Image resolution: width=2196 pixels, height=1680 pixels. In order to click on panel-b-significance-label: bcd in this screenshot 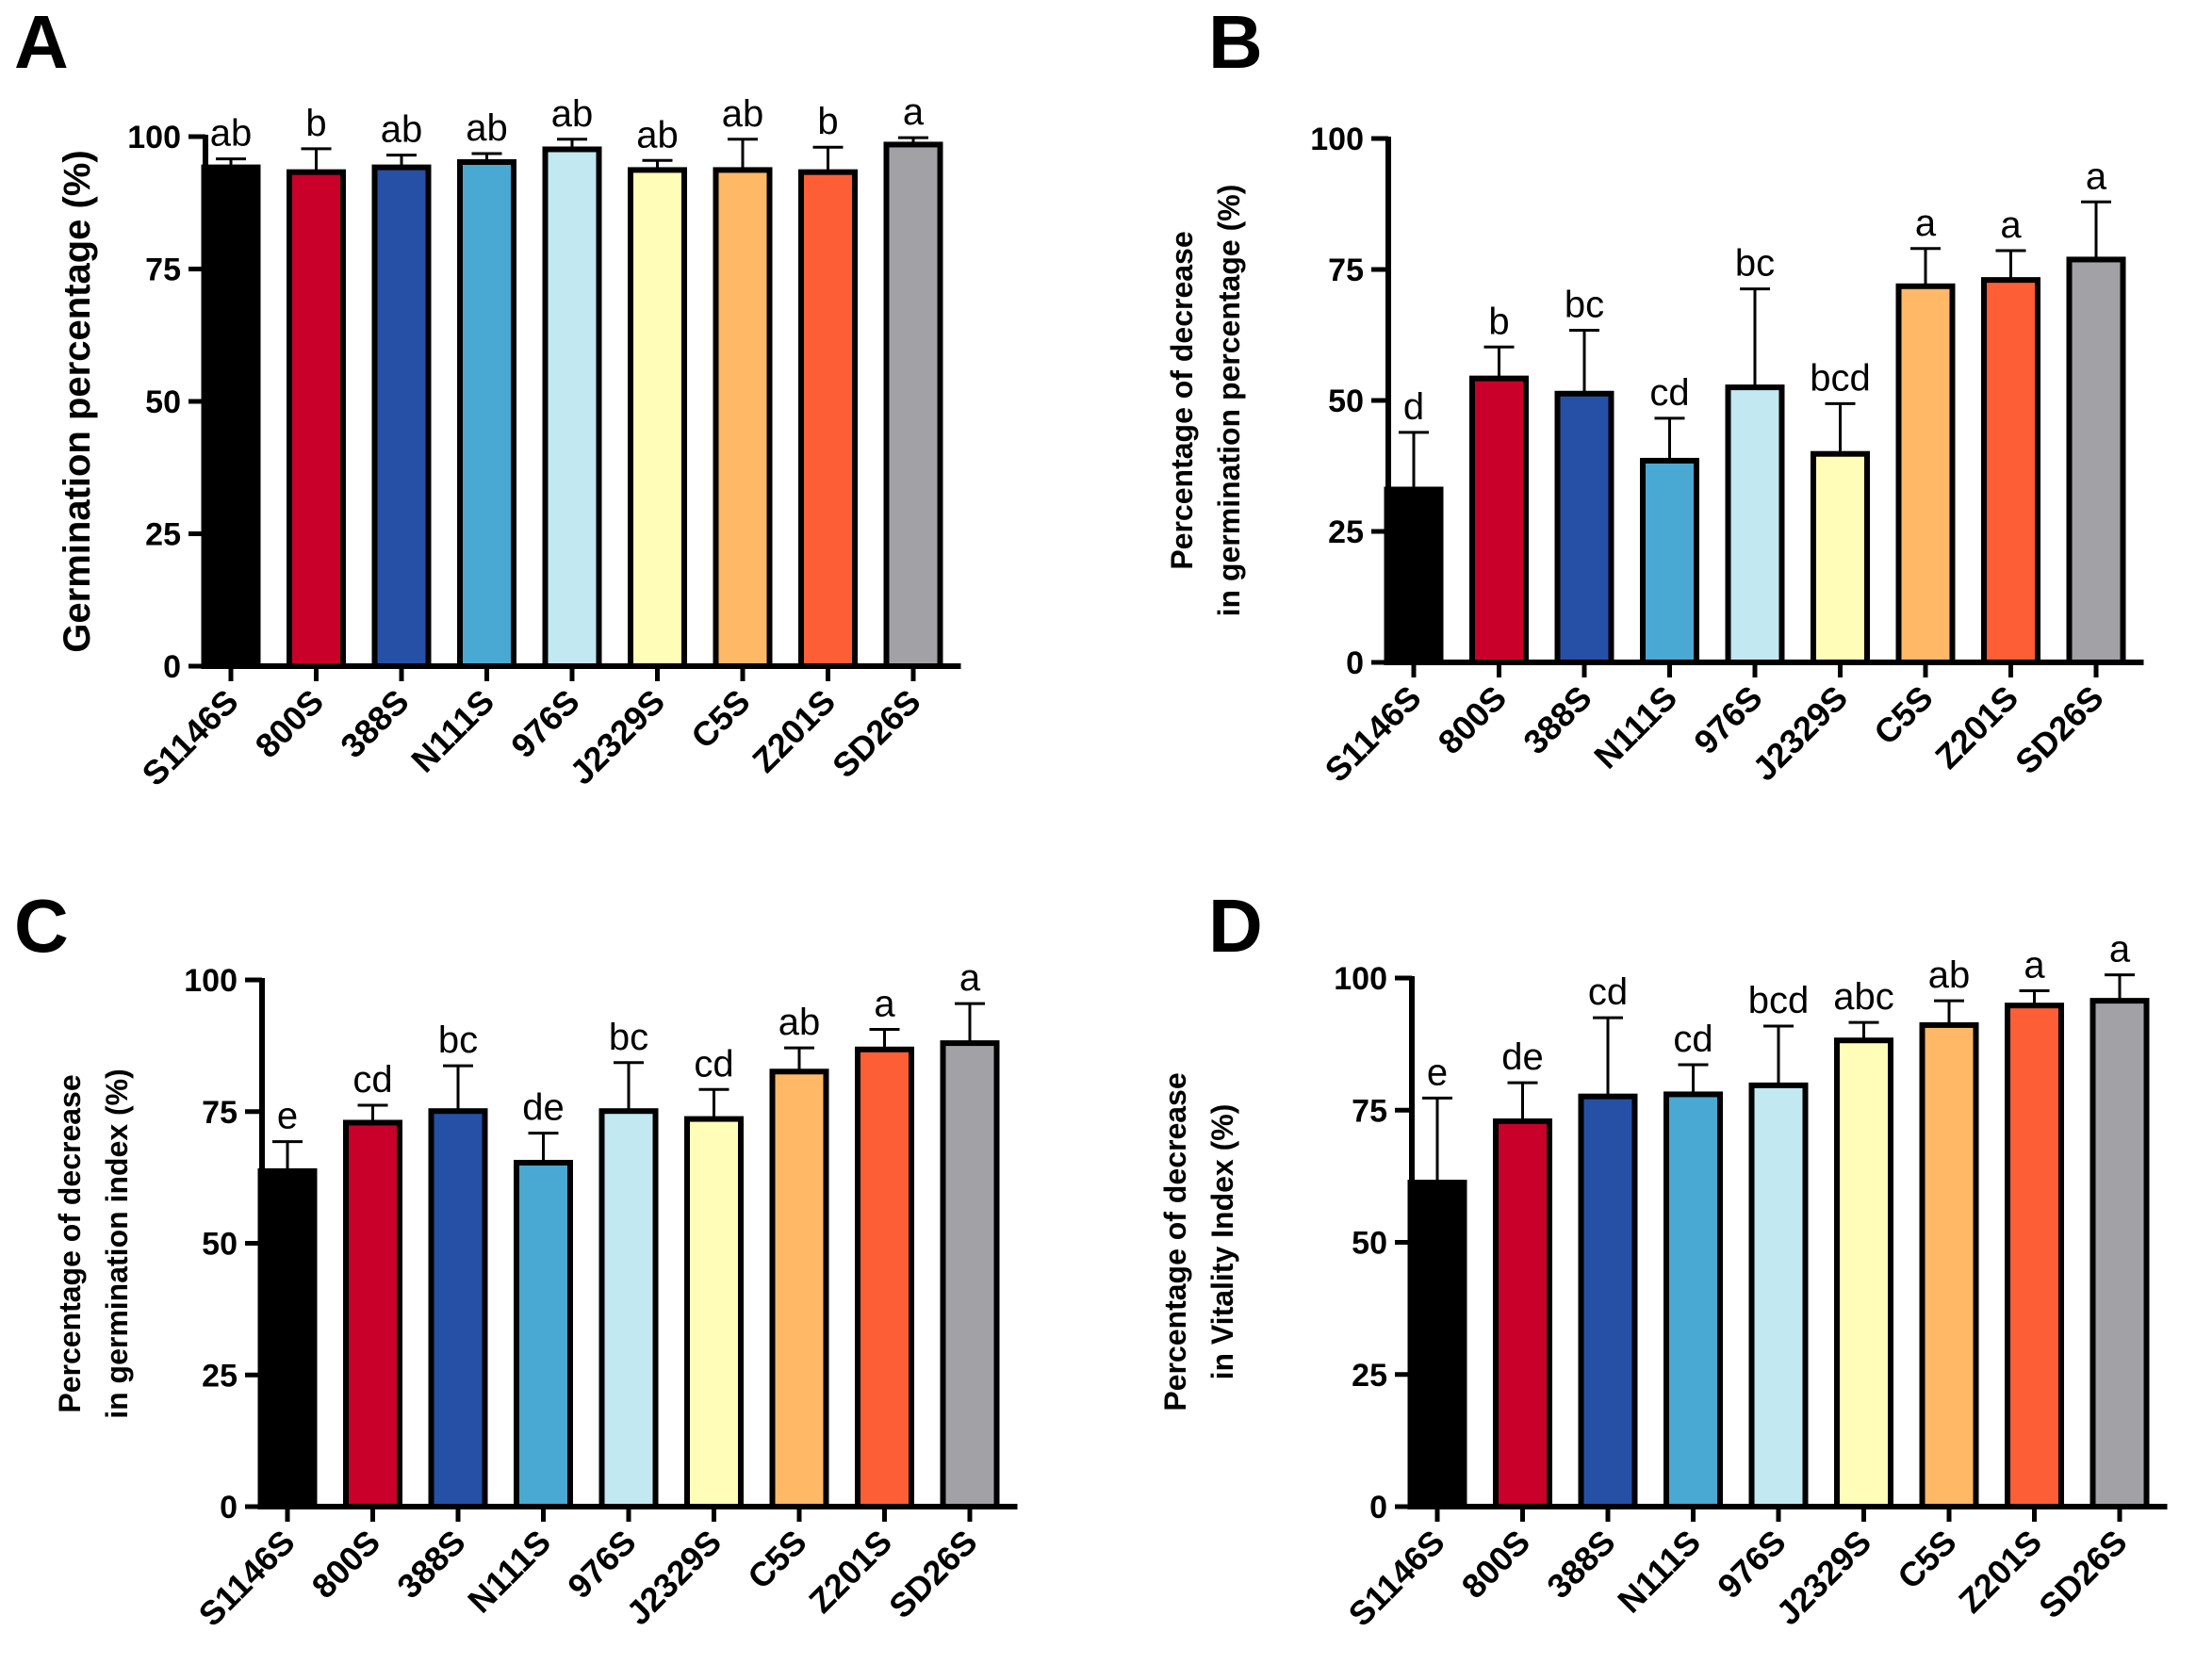, I will do `click(1840, 378)`.